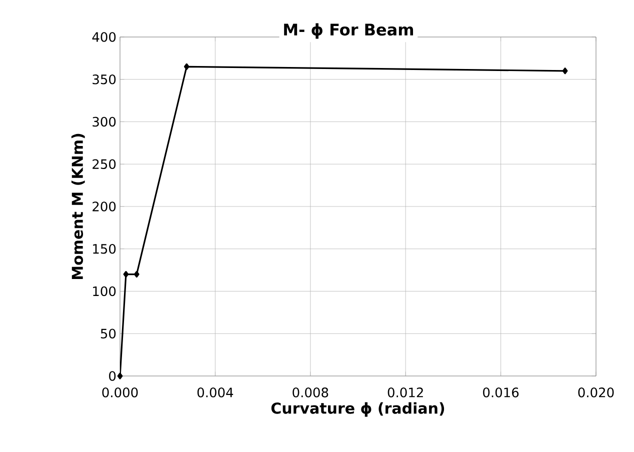 This screenshot has height=452, width=634. What do you see at coordinates (104, 249) in the screenshot?
I see `y-tick-label: 150` at bounding box center [104, 249].